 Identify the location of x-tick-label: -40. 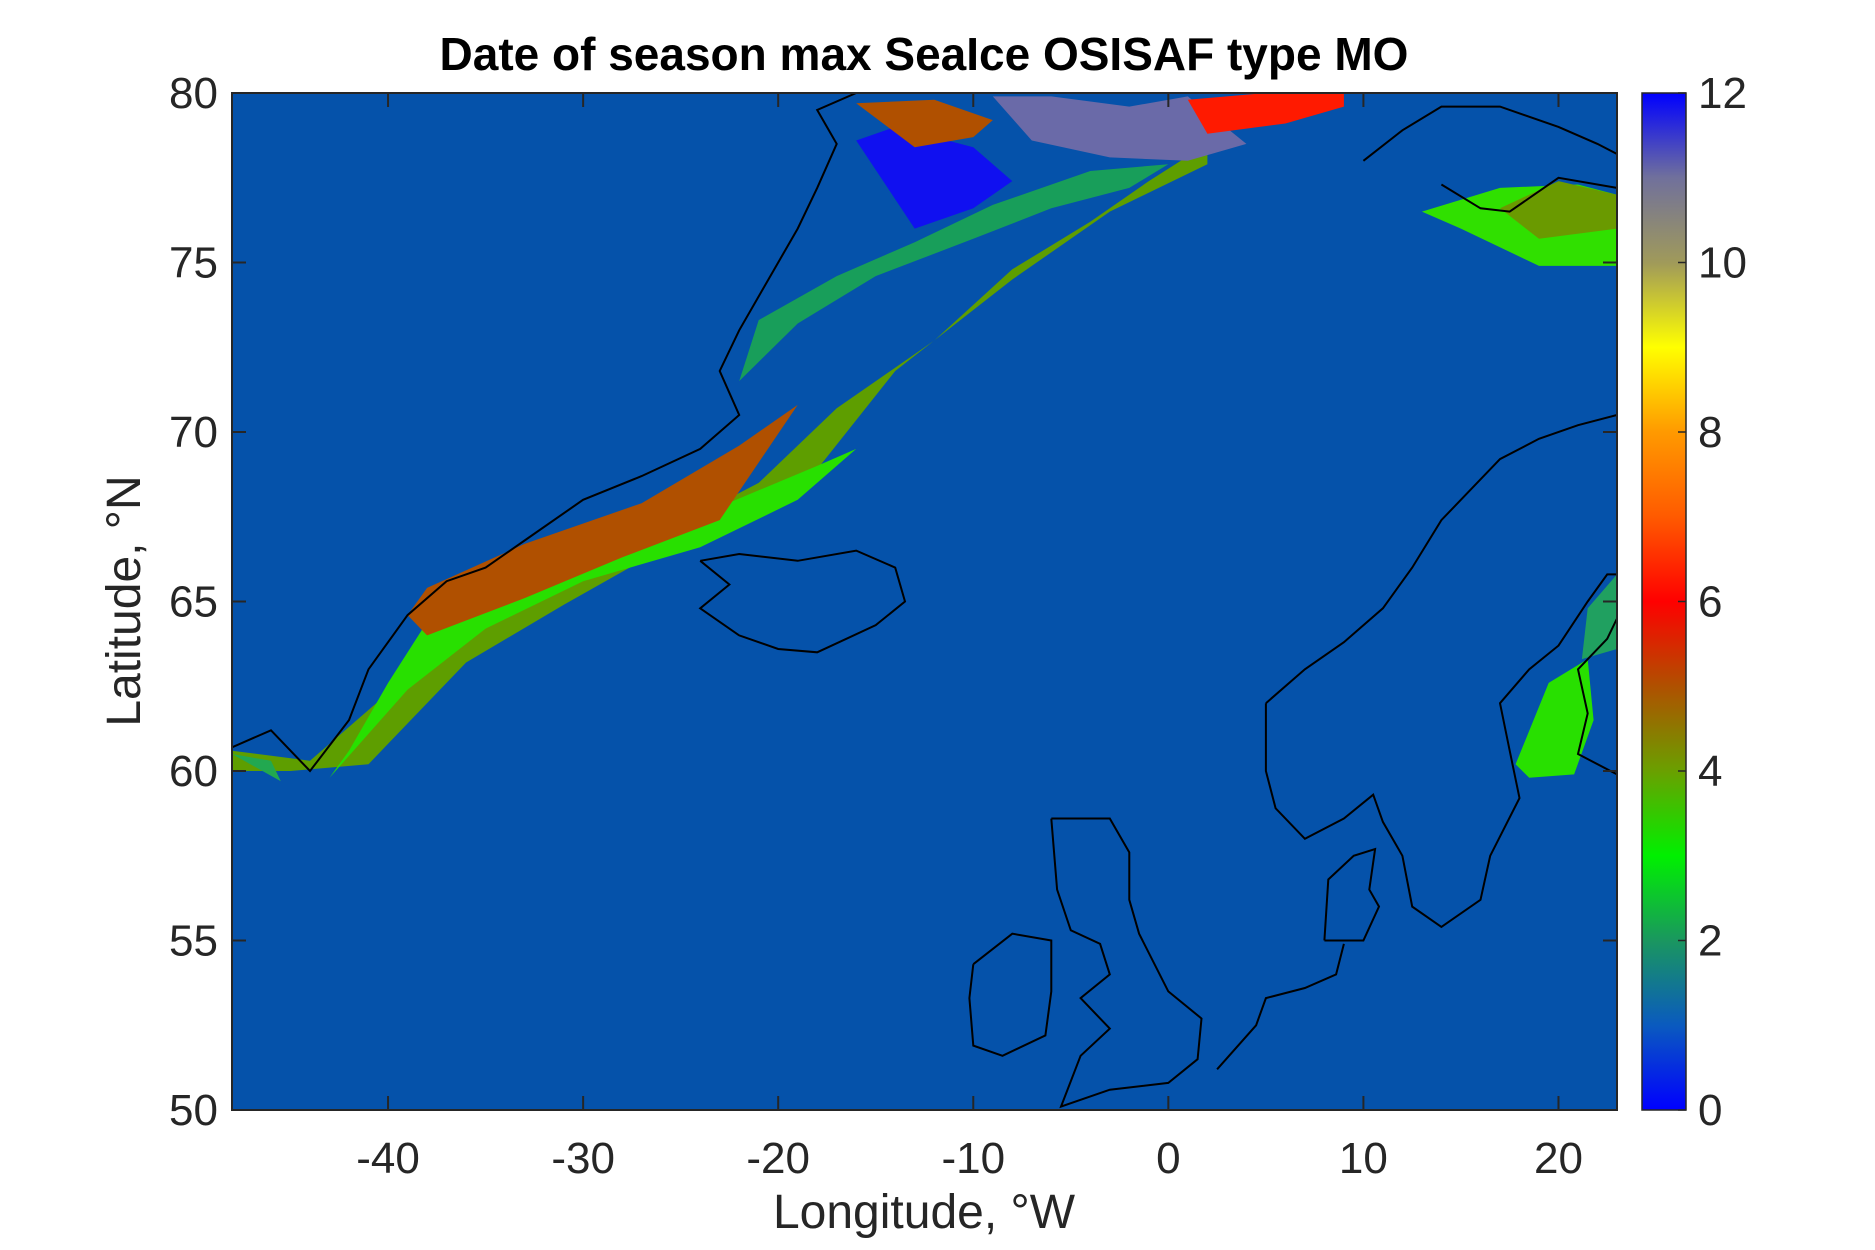
(388, 1158).